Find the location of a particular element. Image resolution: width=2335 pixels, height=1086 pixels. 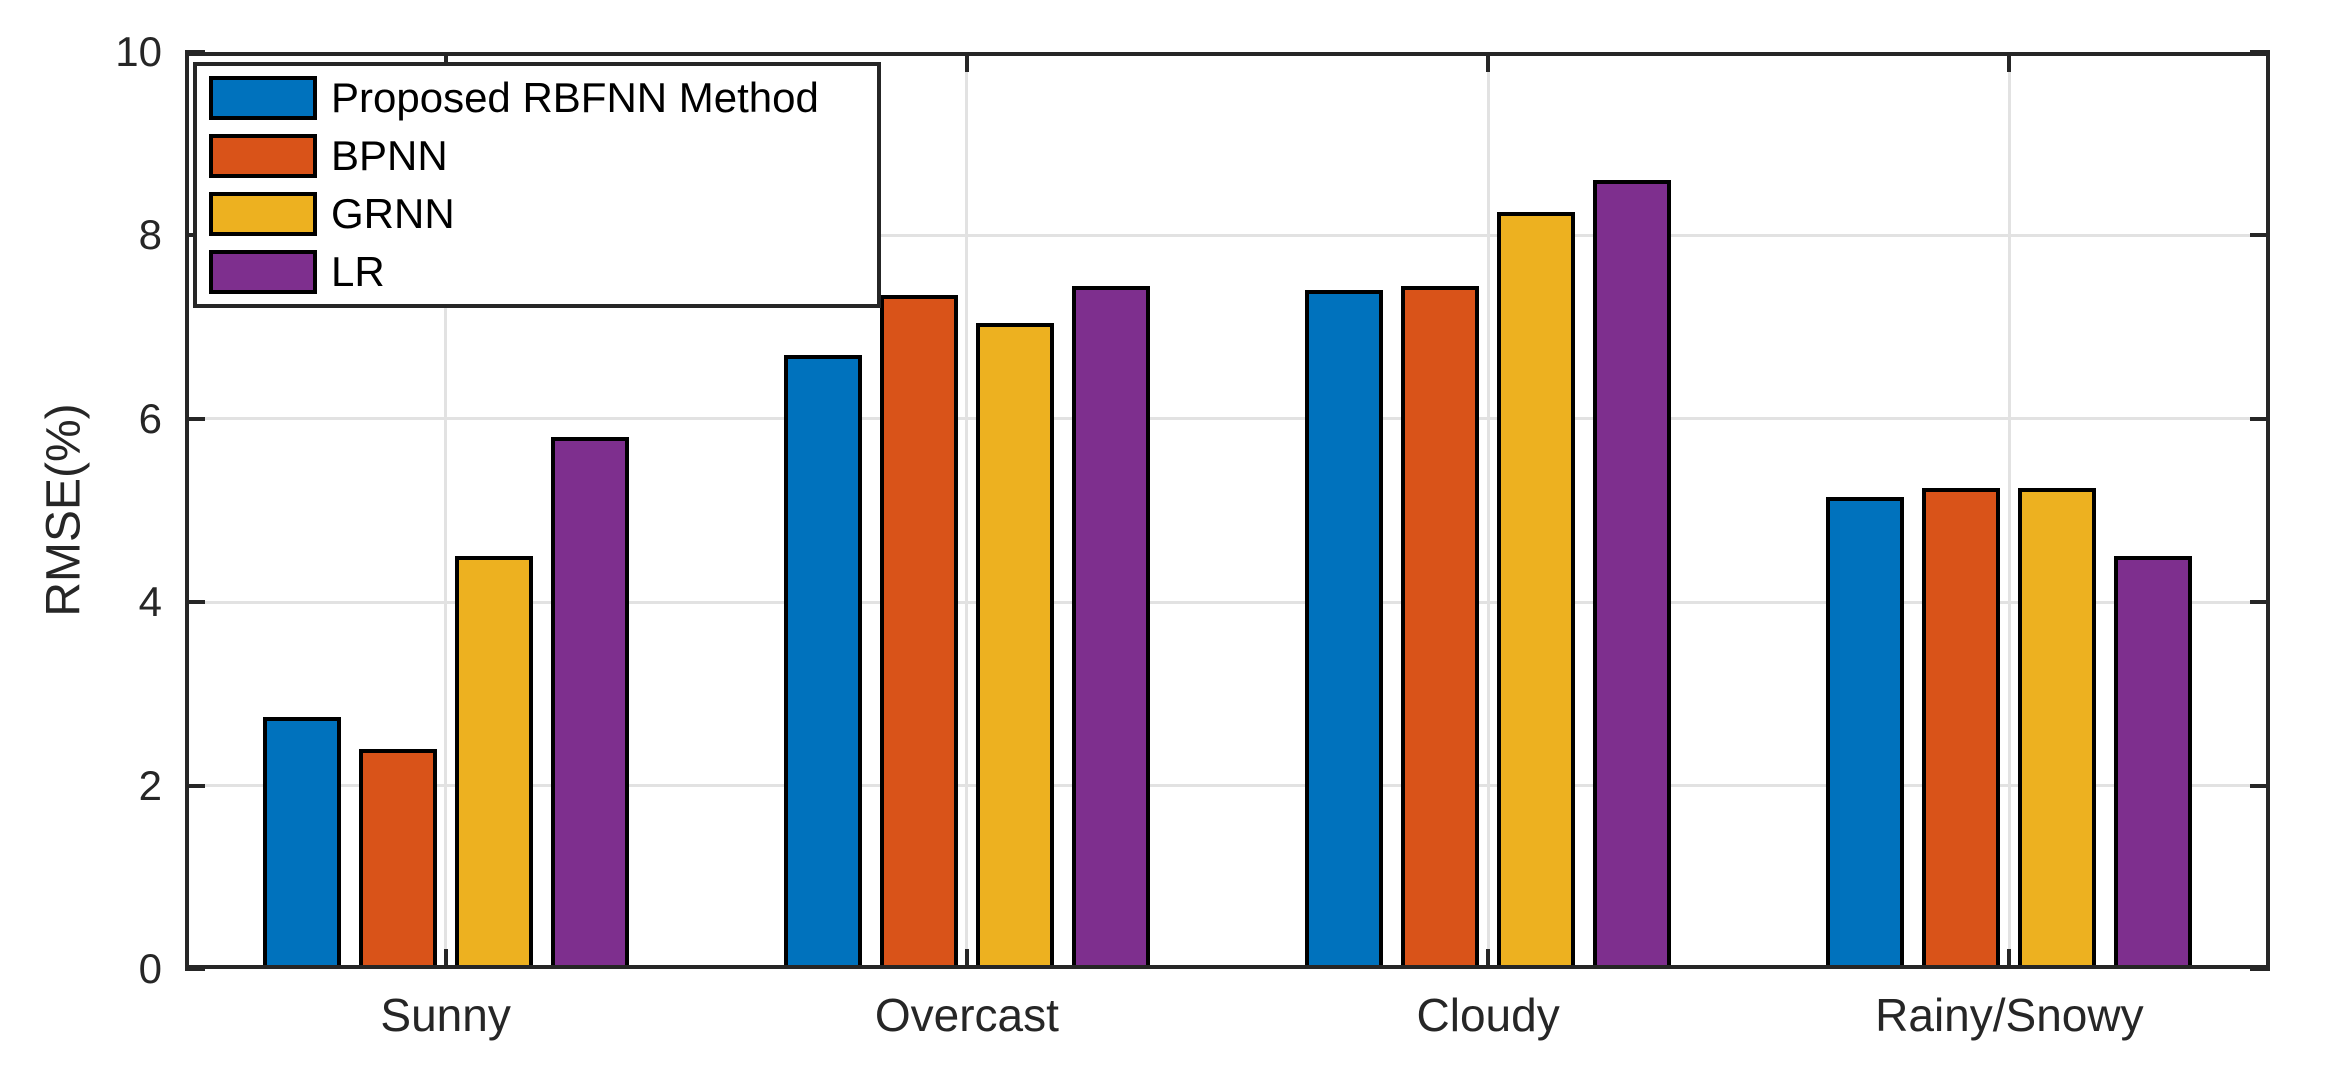

bar-sunny-lr is located at coordinates (589, 703).